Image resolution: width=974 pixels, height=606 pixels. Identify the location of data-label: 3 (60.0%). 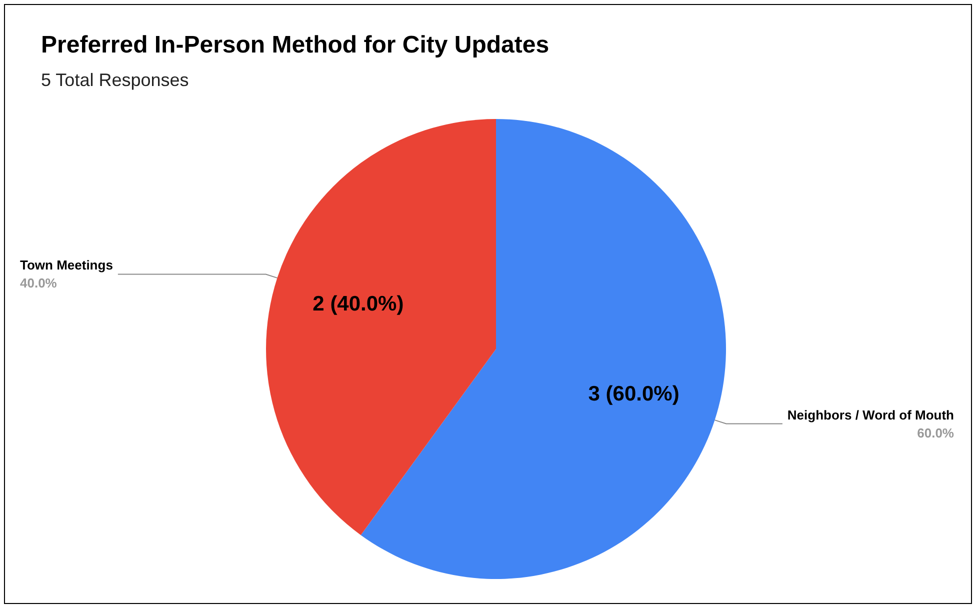
(634, 394).